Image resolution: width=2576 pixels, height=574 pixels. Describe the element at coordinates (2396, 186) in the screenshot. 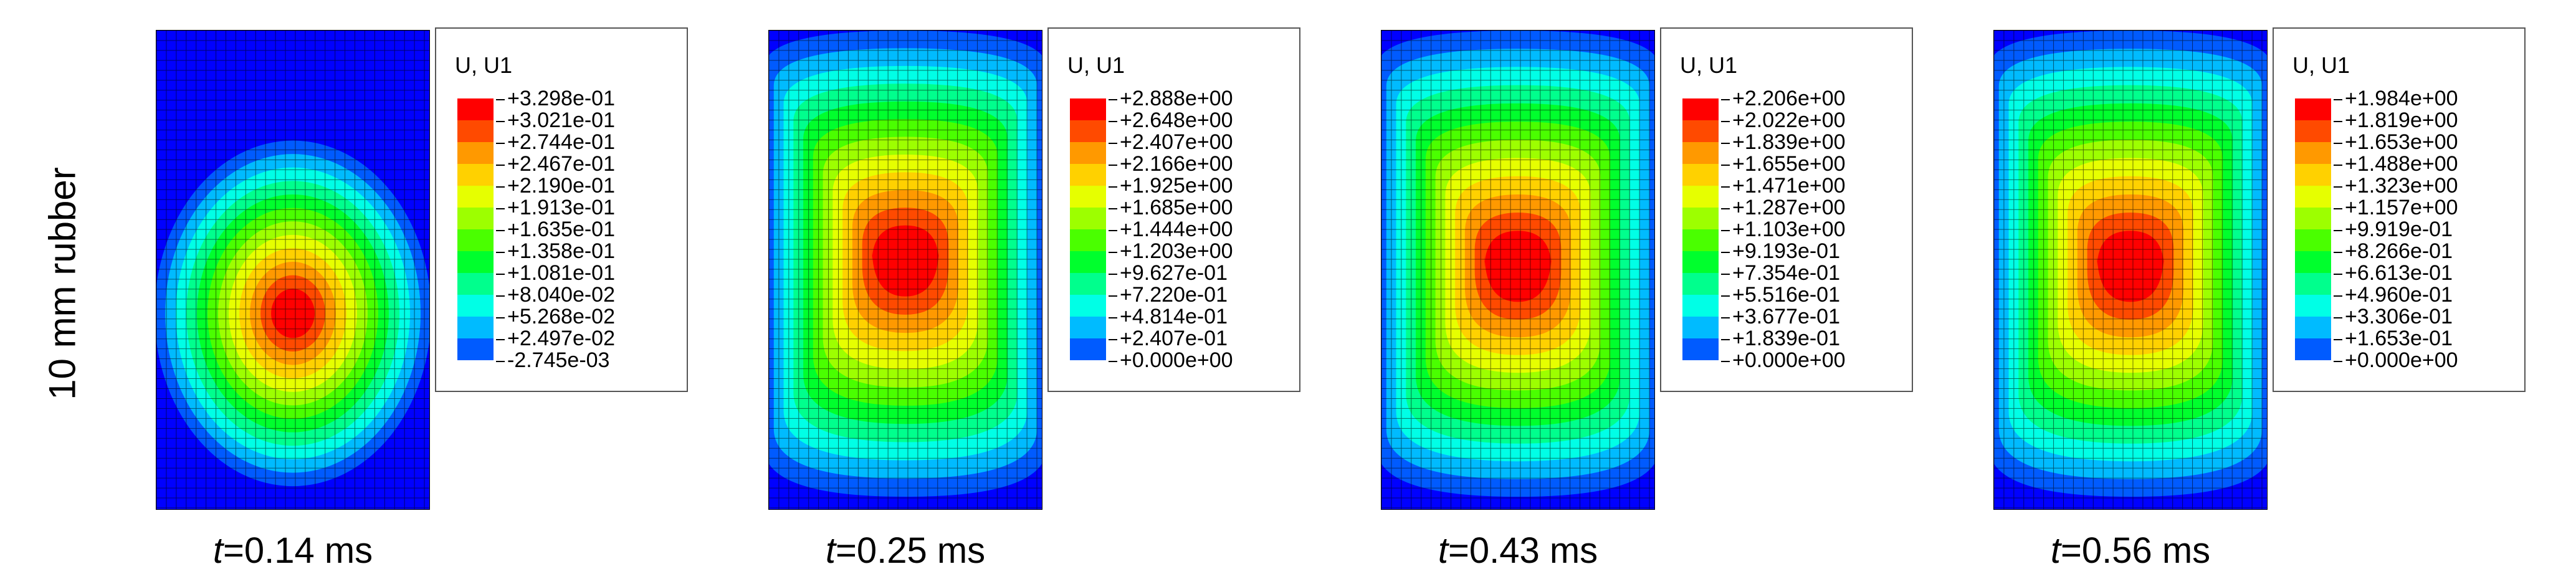

I see `legend-value: +1.323e+00` at that location.